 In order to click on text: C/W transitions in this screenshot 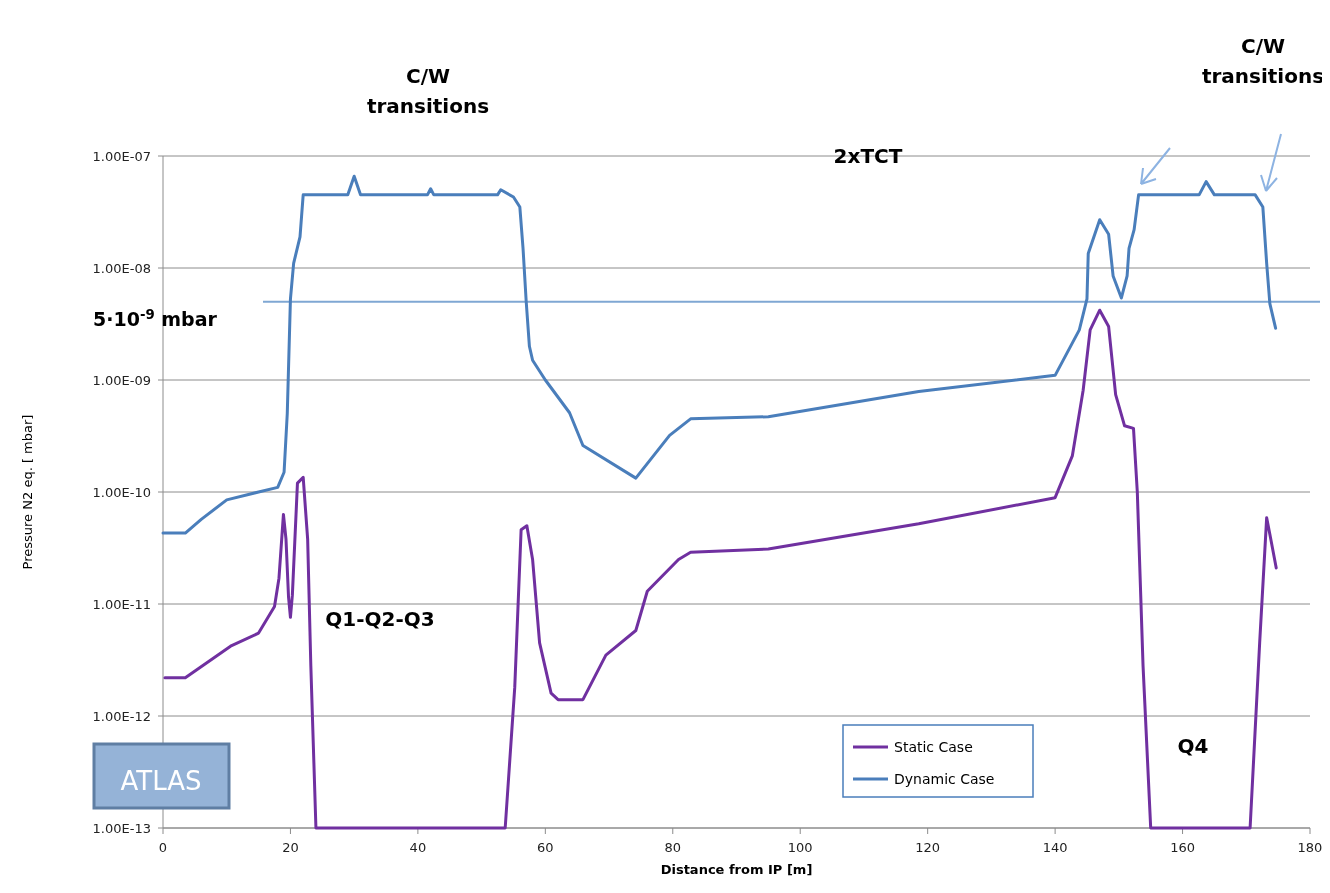, I will do `click(428, 91)`.